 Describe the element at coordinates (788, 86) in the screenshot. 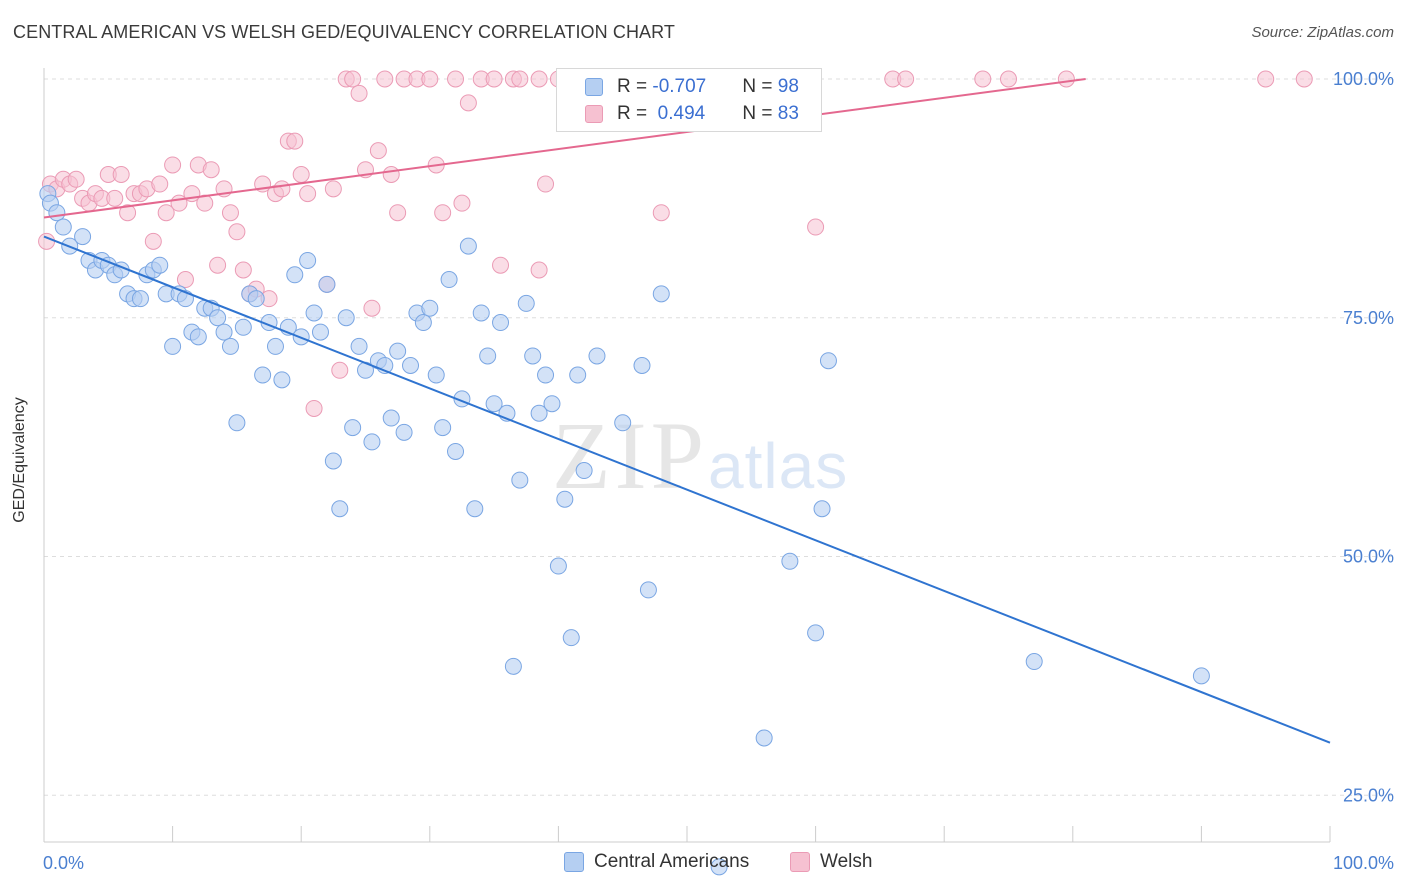

I see `n-value: 98` at that location.